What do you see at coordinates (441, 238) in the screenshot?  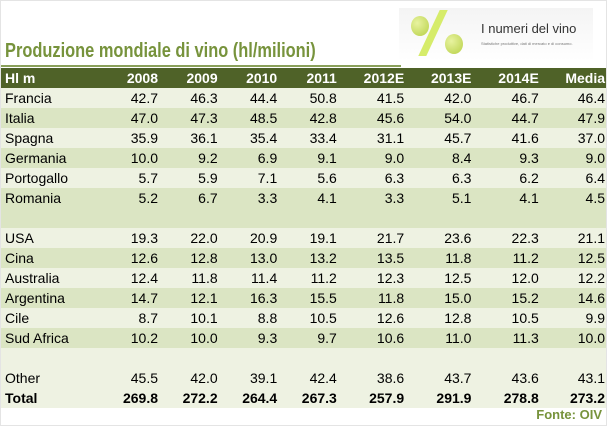 I see `cell-value: 23.6` at bounding box center [441, 238].